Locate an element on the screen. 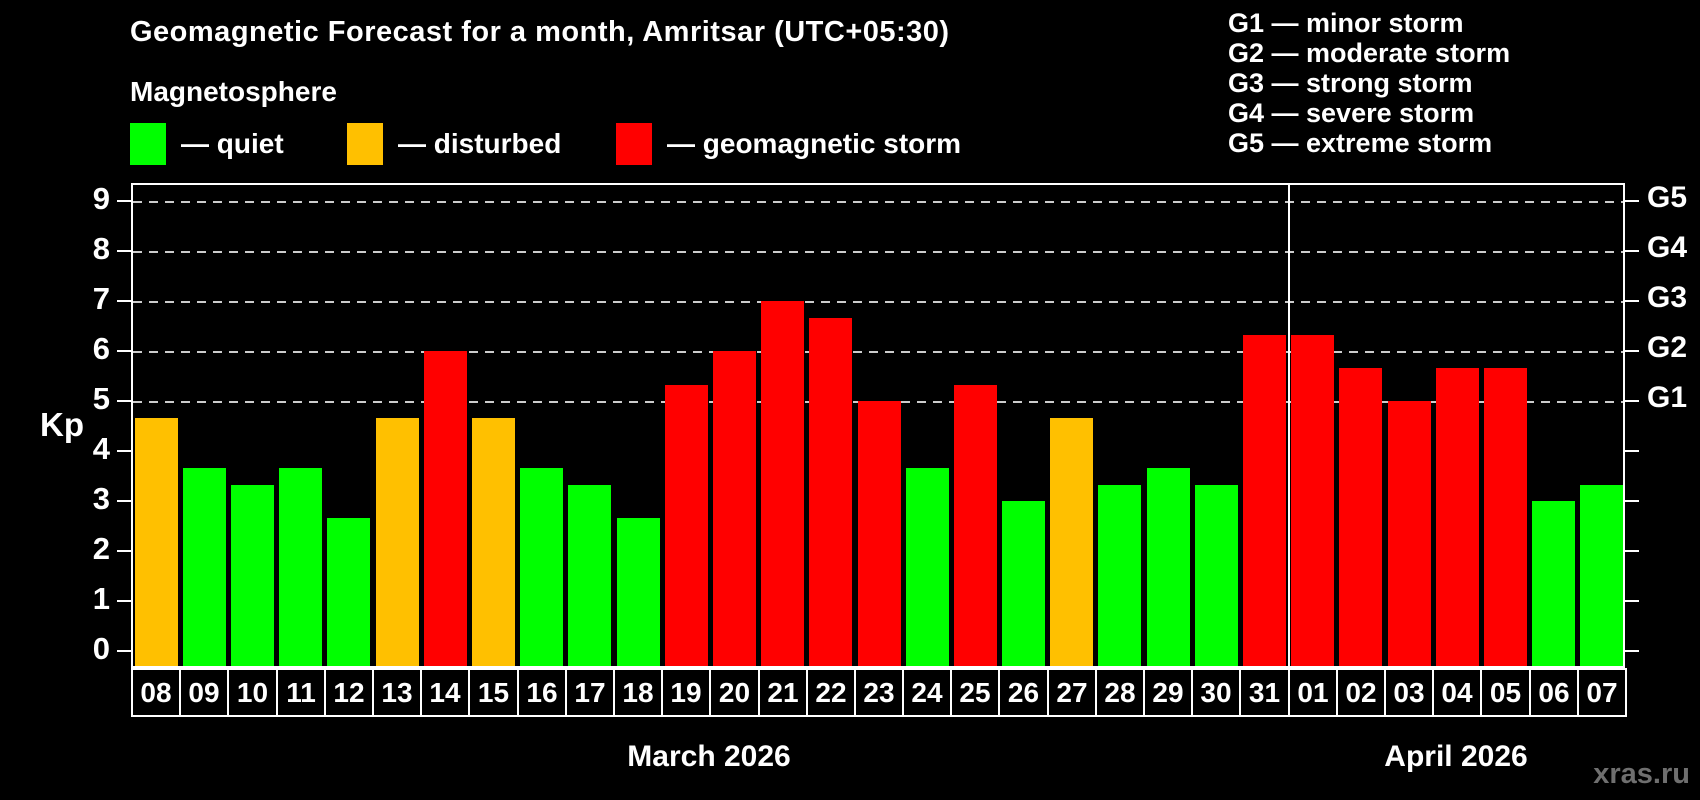 This screenshot has height=800, width=1700. legend-label-disturbed: — disturbed is located at coordinates (480, 143).